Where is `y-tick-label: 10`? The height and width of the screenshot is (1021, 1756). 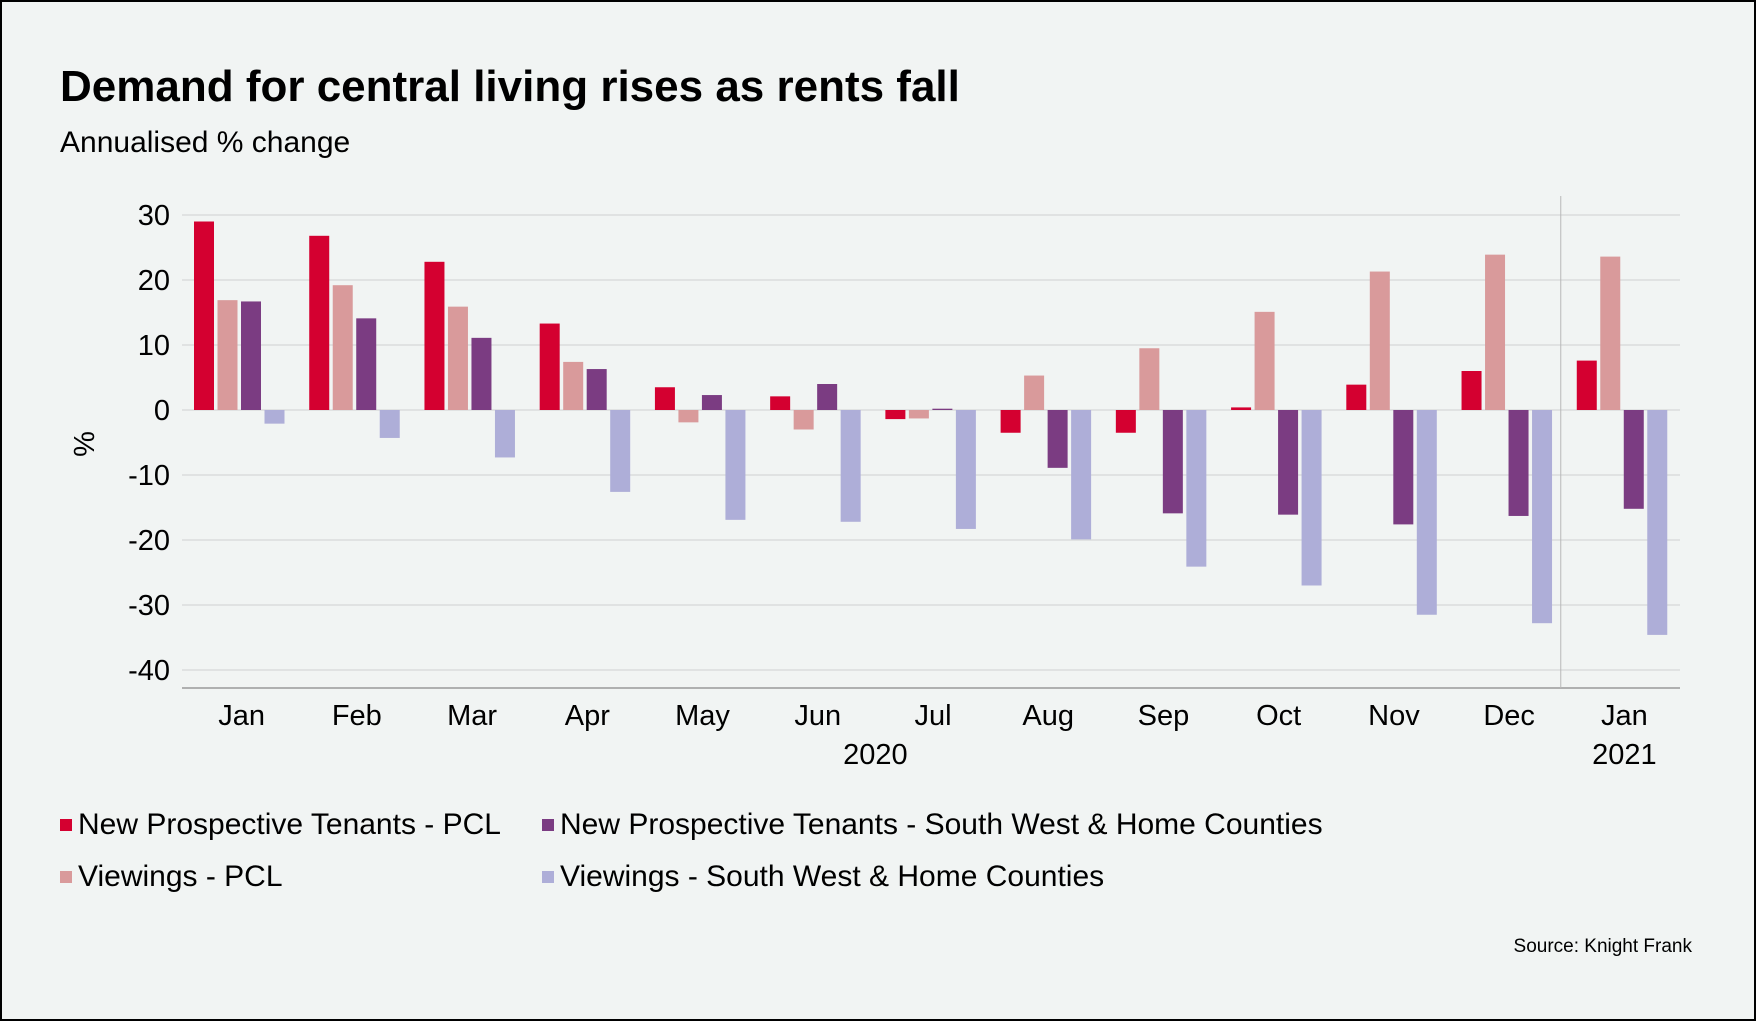 y-tick-label: 10 is located at coordinates (154, 346).